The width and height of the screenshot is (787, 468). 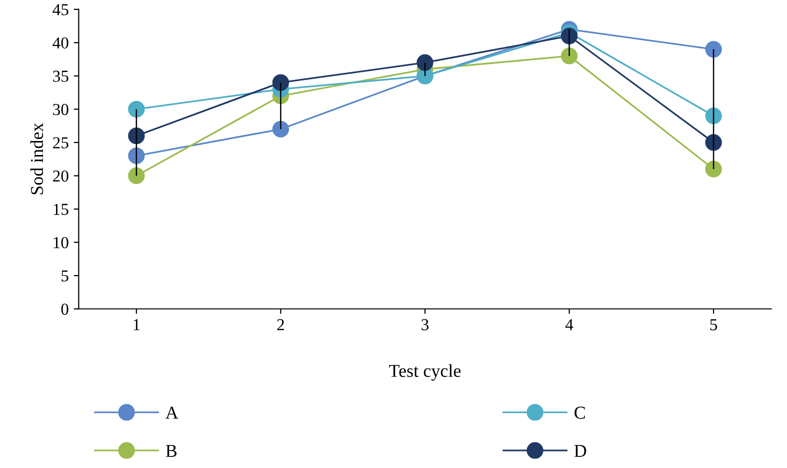 I want to click on x-tick-label: 2, so click(x=280, y=324).